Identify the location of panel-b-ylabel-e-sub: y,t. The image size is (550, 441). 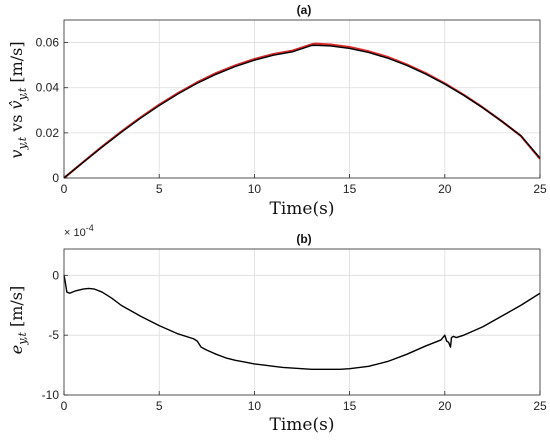
(22, 339).